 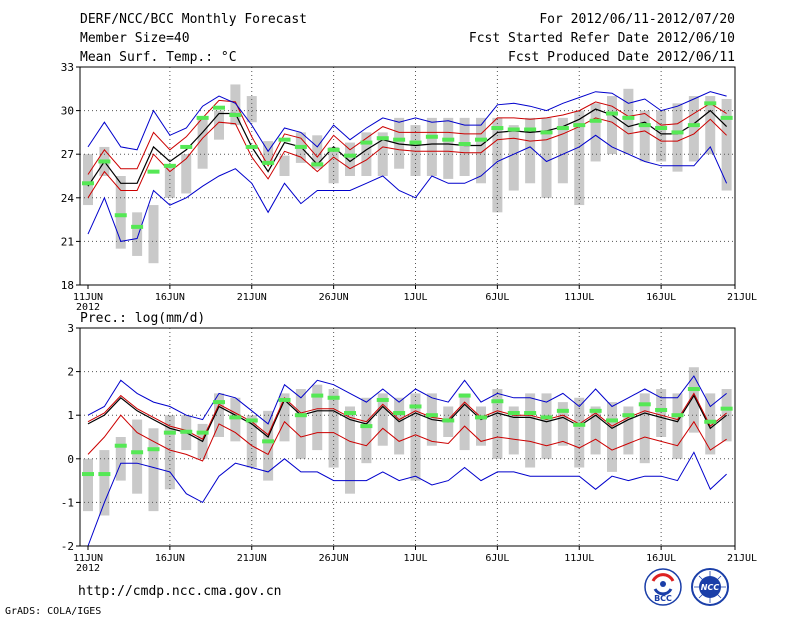 I want to click on precip-xtick-label: 16JUL, so click(x=661, y=558).